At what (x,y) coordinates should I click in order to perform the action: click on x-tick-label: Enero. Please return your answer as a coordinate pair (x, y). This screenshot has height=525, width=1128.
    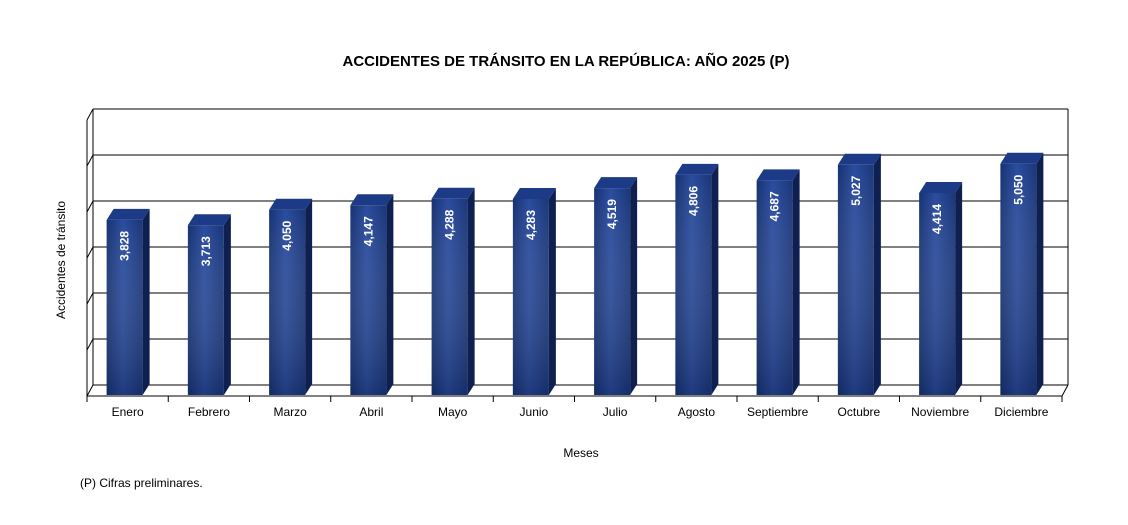
    Looking at the image, I should click on (128, 412).